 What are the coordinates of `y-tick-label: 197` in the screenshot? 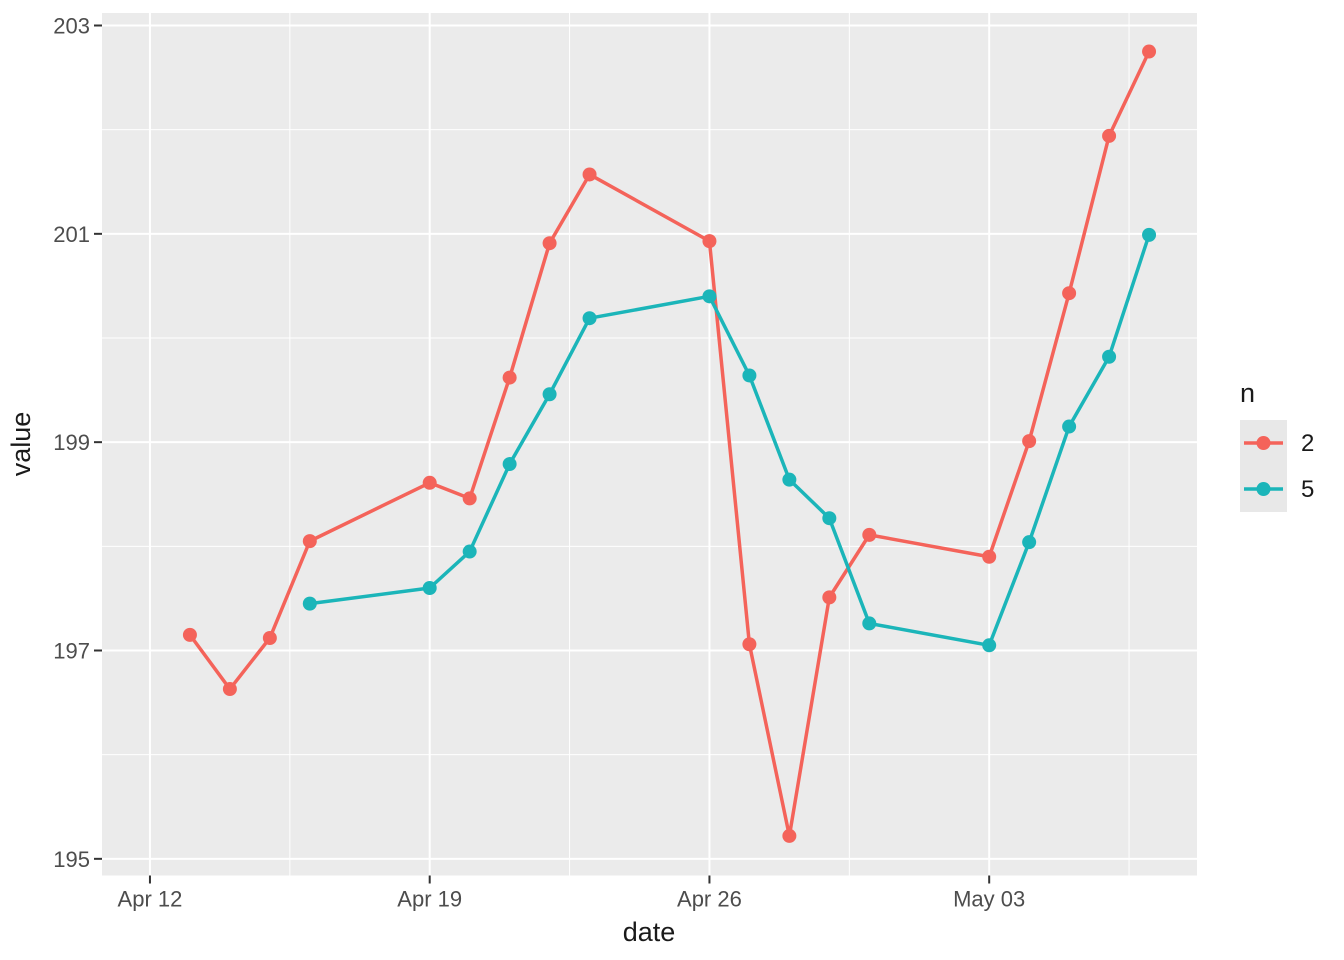 It's located at (71, 651).